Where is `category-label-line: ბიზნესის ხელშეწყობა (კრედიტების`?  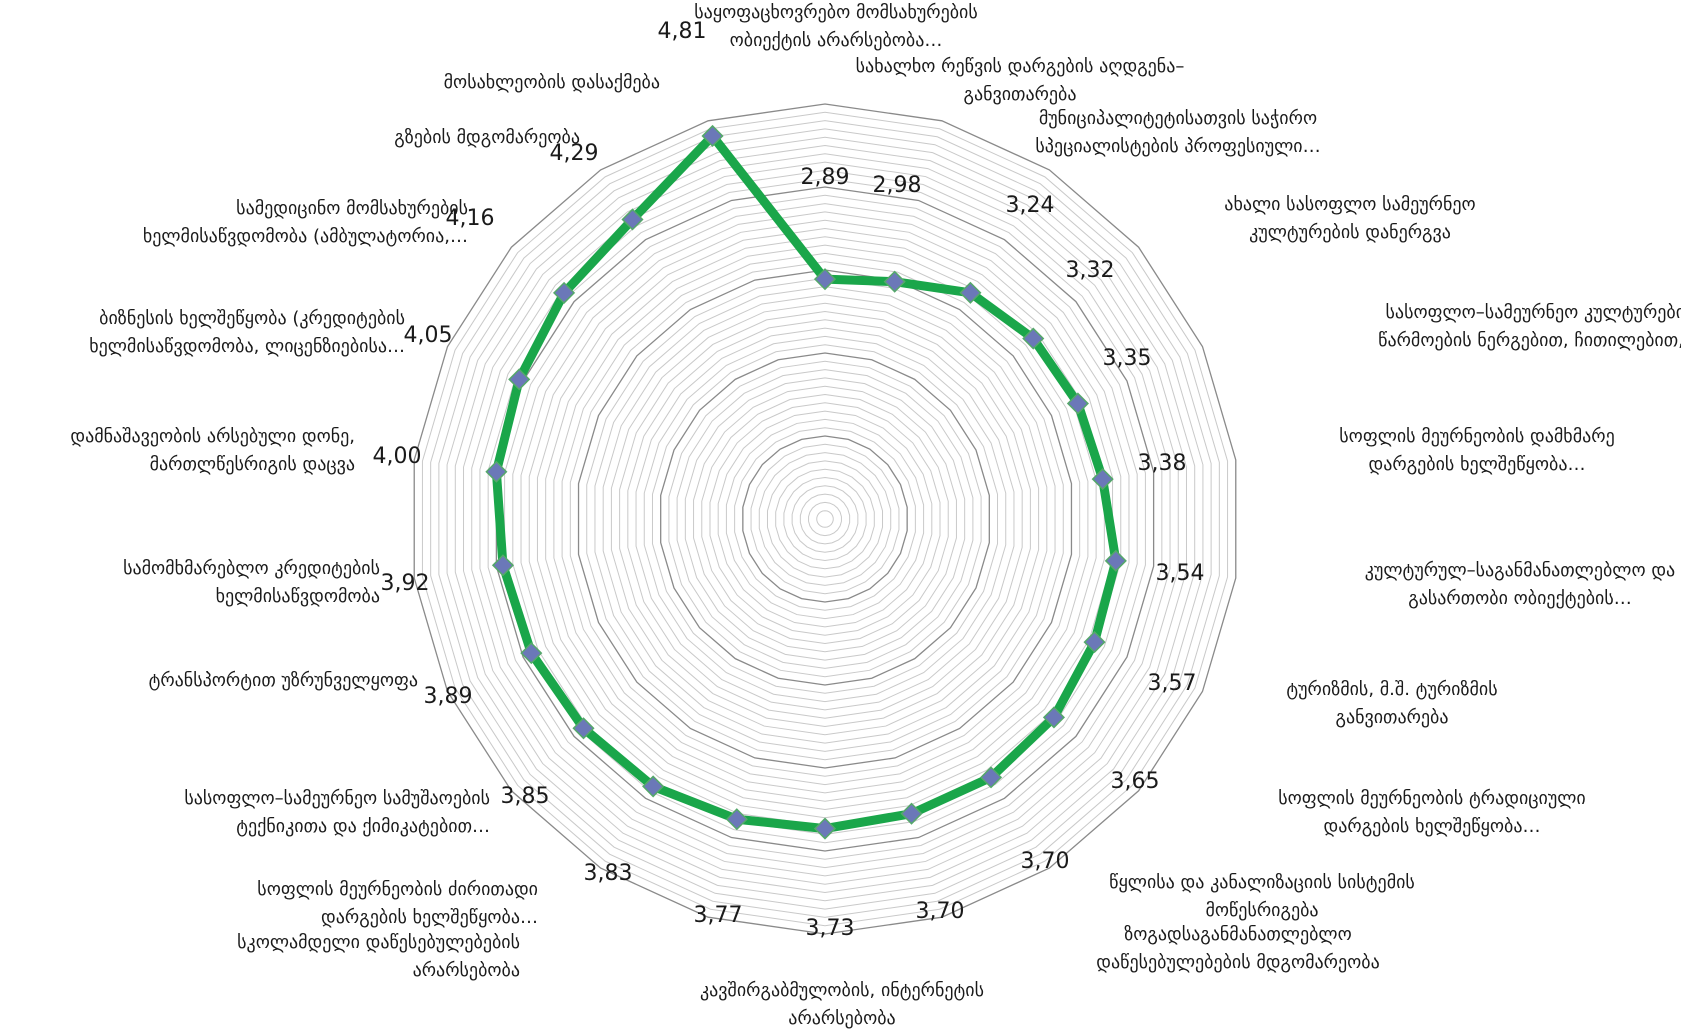 category-label-line: ბიზნესის ხელშეწყობა (კრედიტების is located at coordinates (252, 318).